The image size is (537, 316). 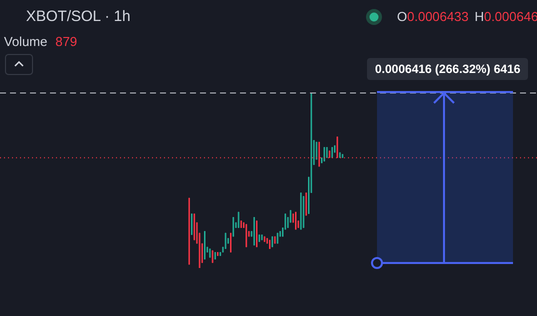 What do you see at coordinates (78, 16) in the screenshot?
I see `chart-title: XBOT/SOL · 1h` at bounding box center [78, 16].